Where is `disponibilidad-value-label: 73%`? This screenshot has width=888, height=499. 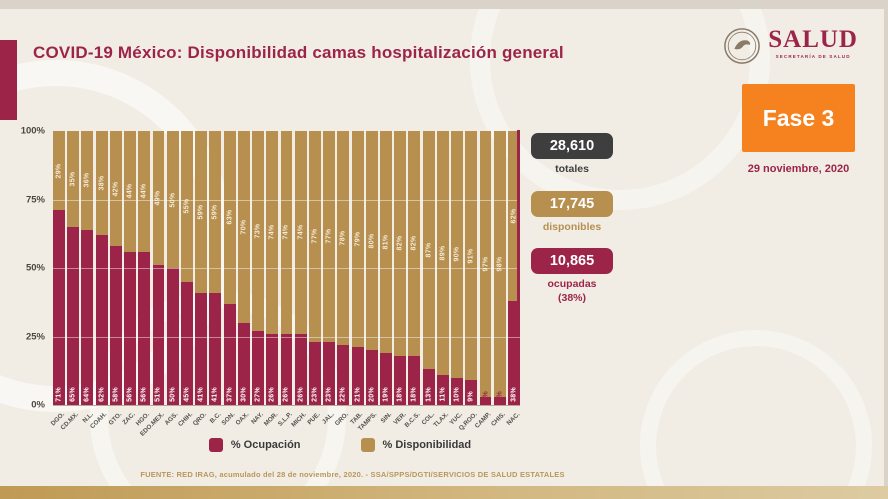 disponibilidad-value-label: 73% is located at coordinates (258, 231).